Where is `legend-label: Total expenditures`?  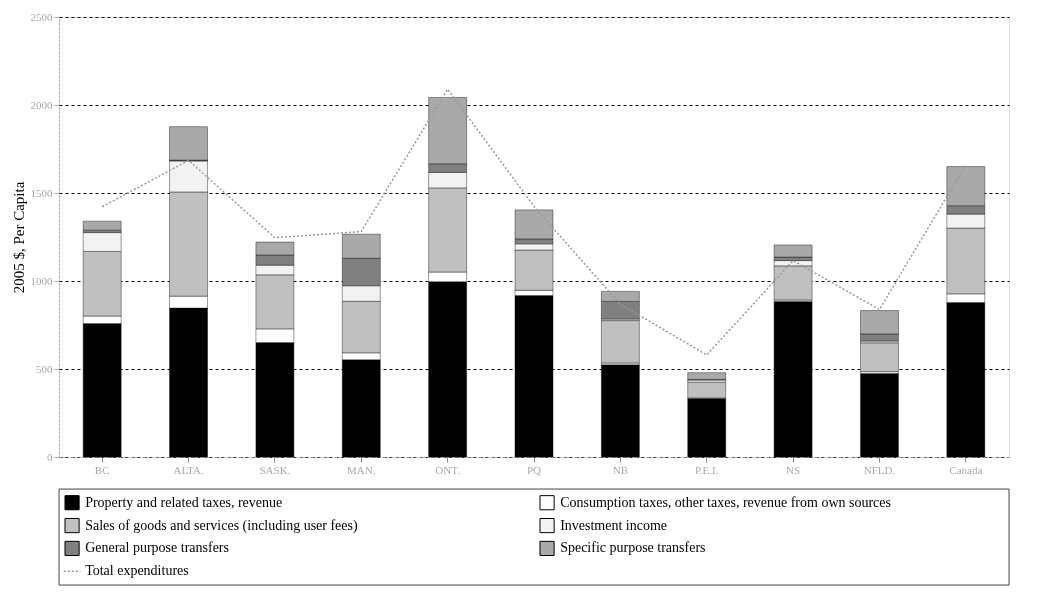
legend-label: Total expenditures is located at coordinates (137, 571).